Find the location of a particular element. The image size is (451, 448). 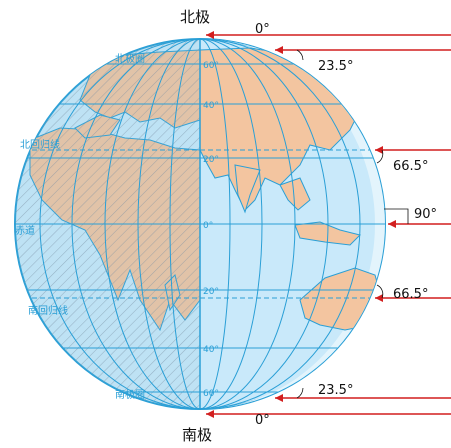

equator-label: 赤道 is located at coordinates (25, 230).